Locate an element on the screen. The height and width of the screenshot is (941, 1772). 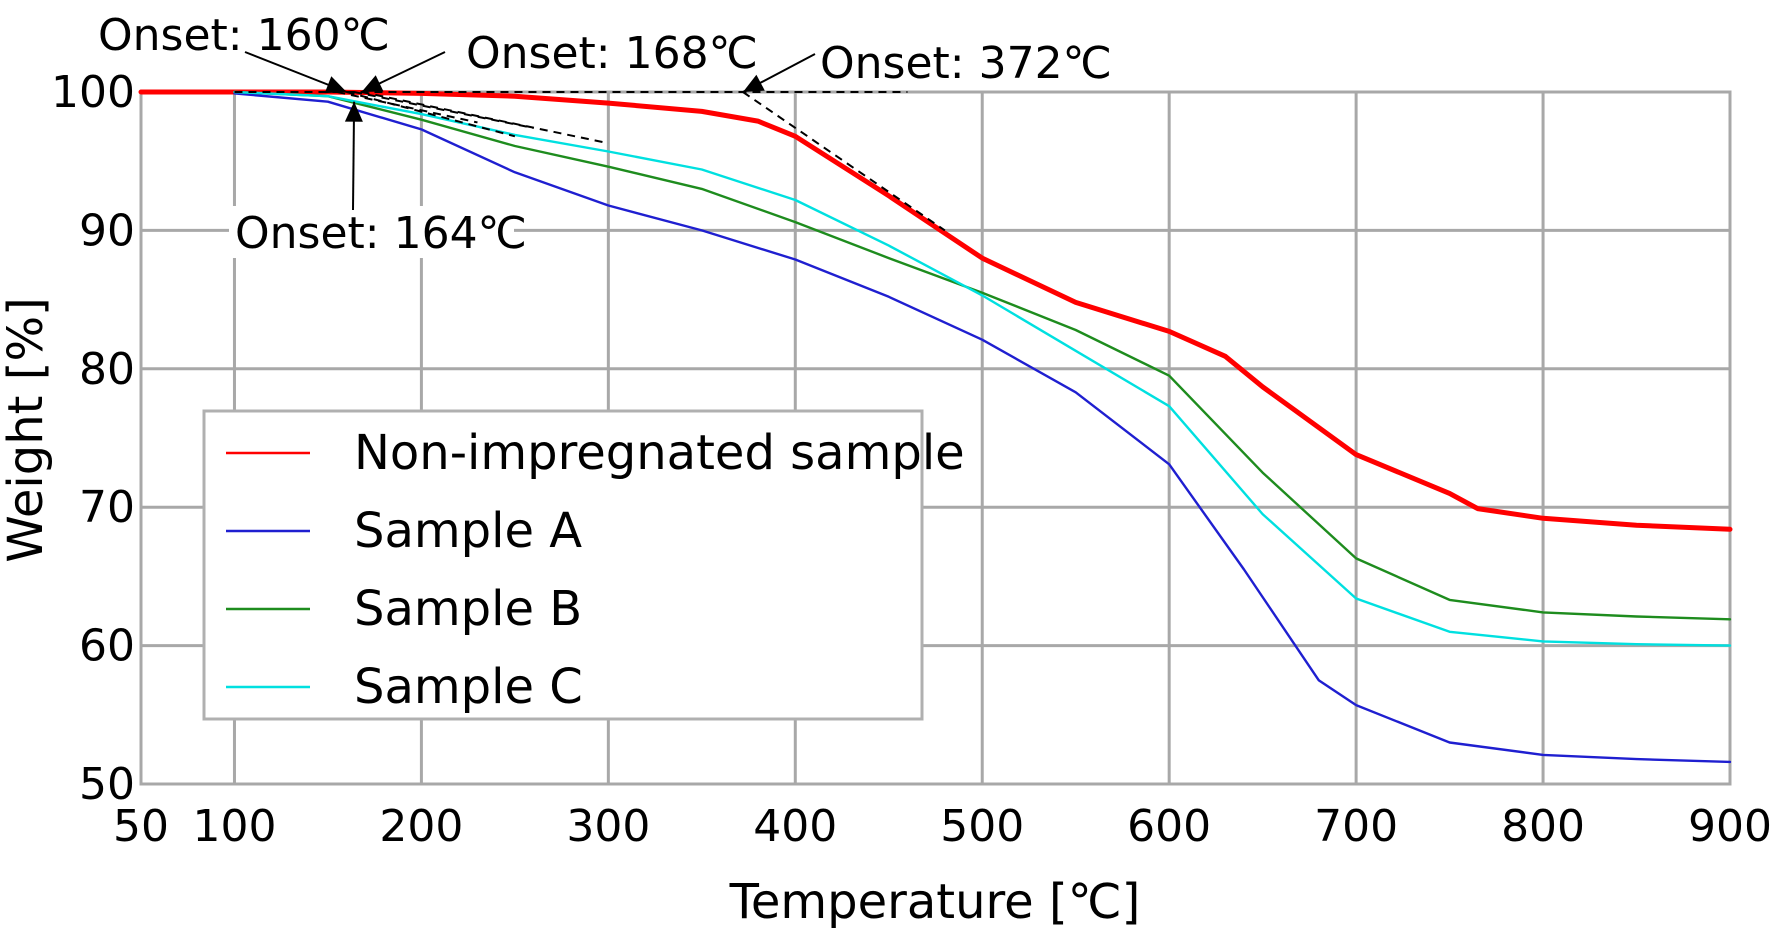
x-tick-label: 800 is located at coordinates (1543, 826).